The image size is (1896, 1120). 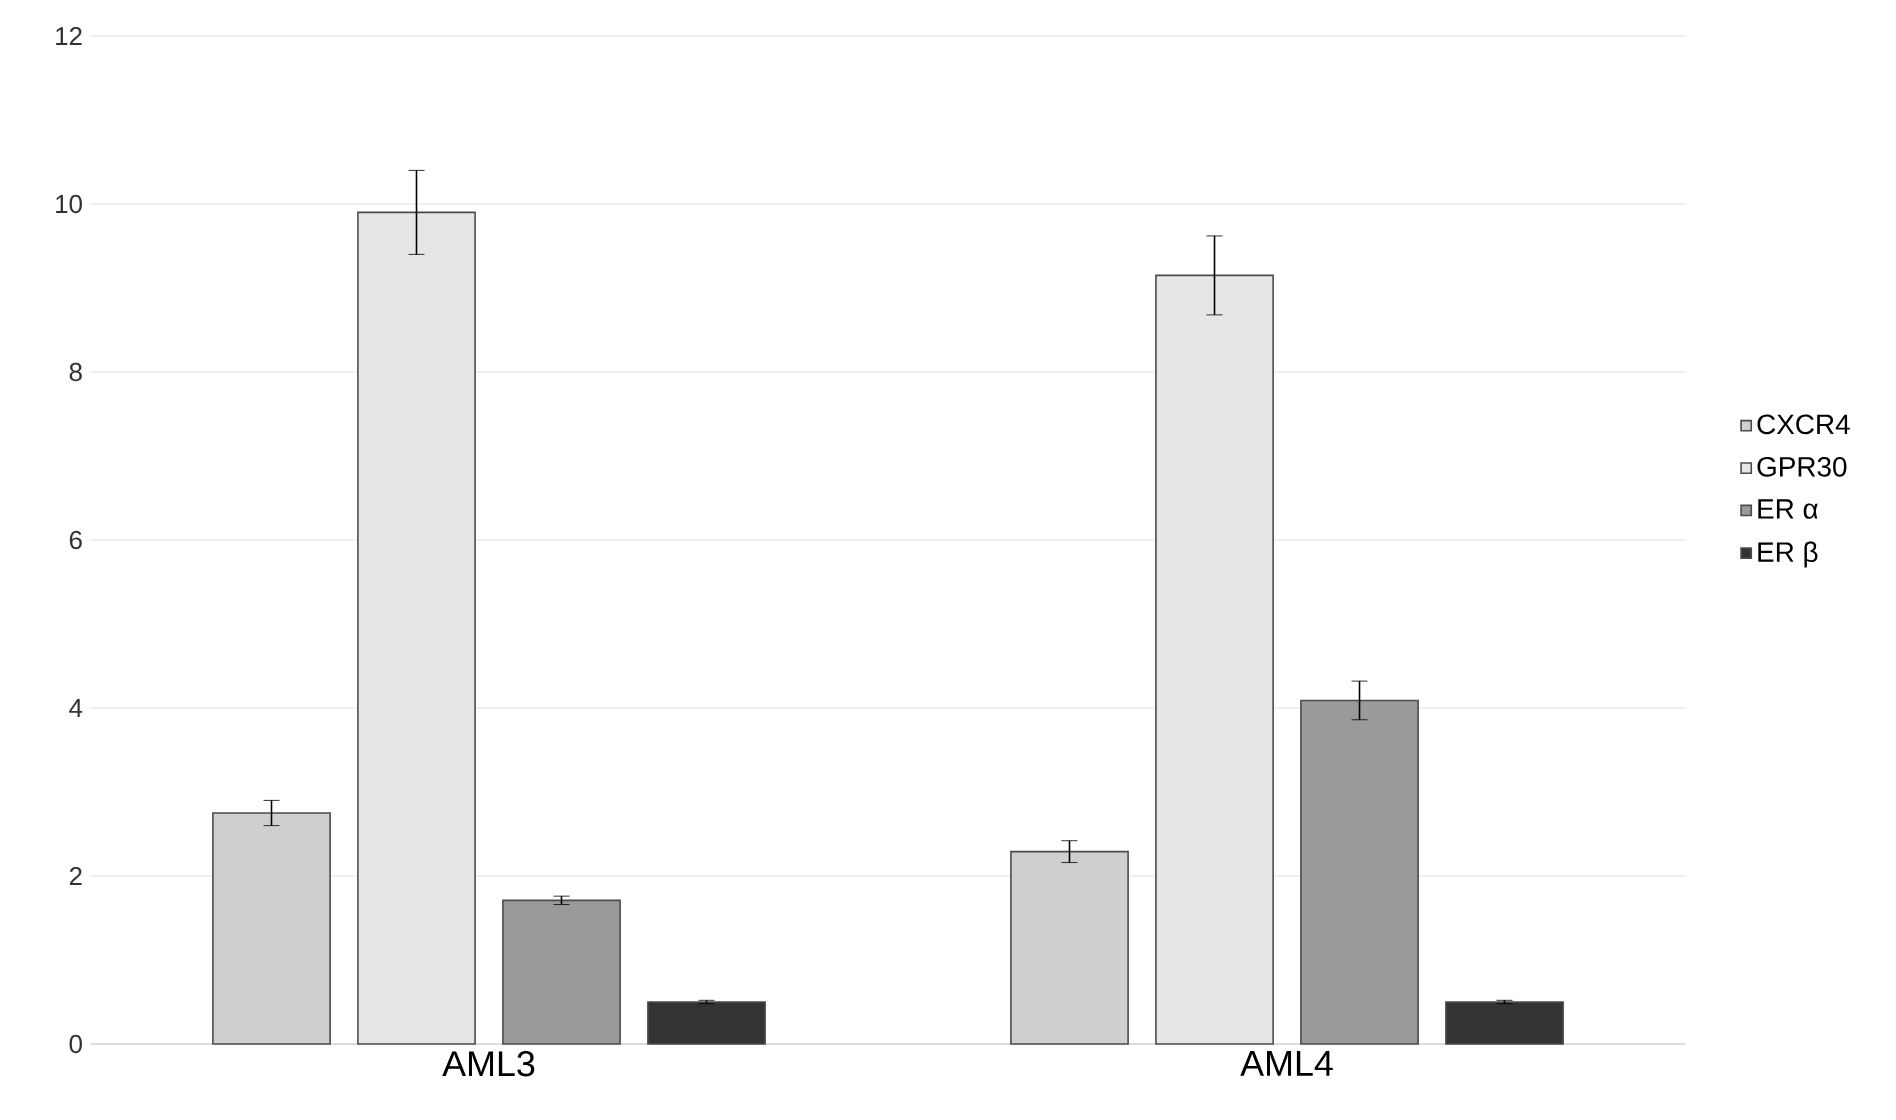 What do you see at coordinates (1788, 554) in the screenshot?
I see `legend-label: ER β` at bounding box center [1788, 554].